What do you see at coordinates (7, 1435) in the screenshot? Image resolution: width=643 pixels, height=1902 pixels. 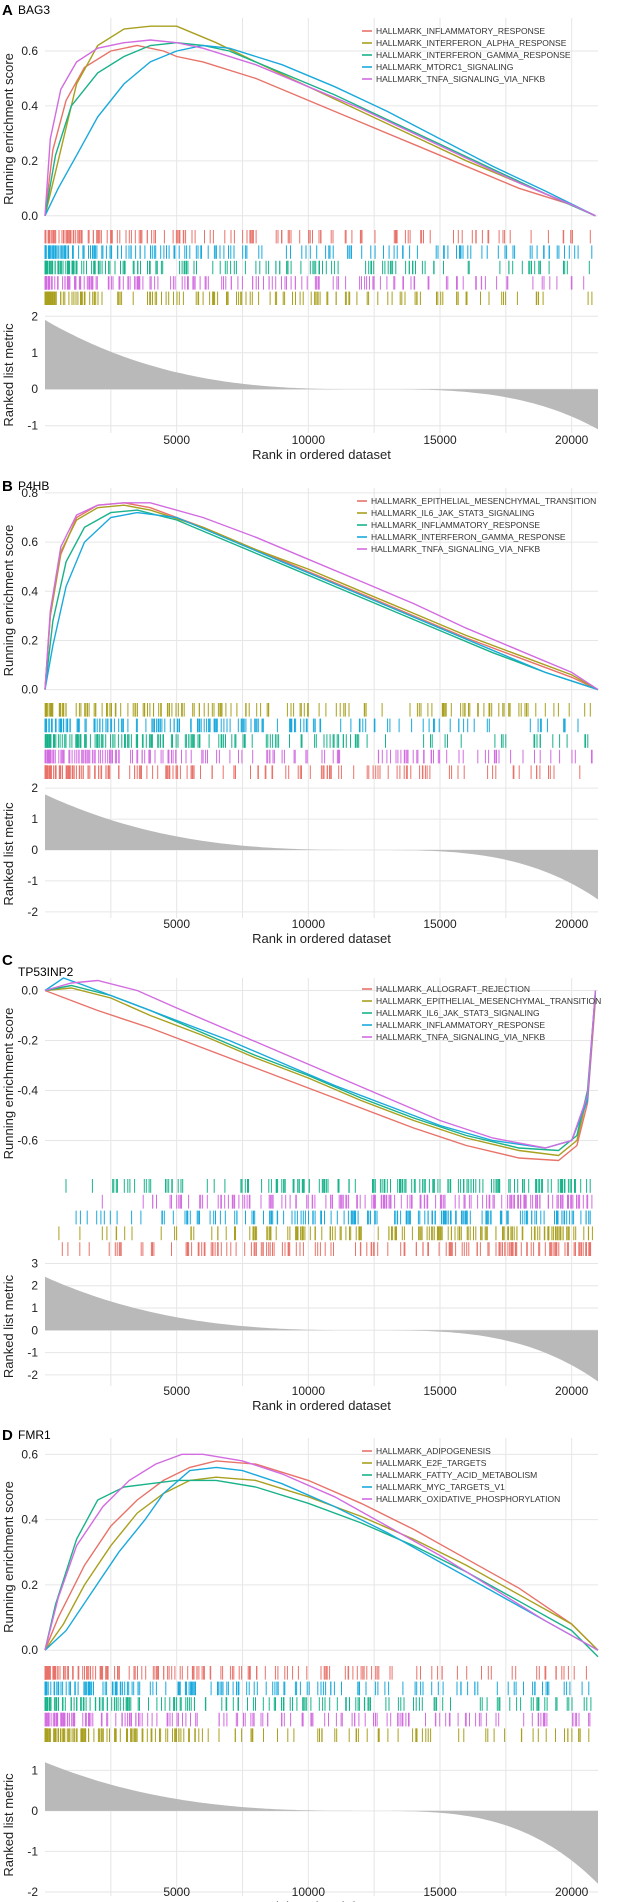 I see `panel-label: D` at bounding box center [7, 1435].